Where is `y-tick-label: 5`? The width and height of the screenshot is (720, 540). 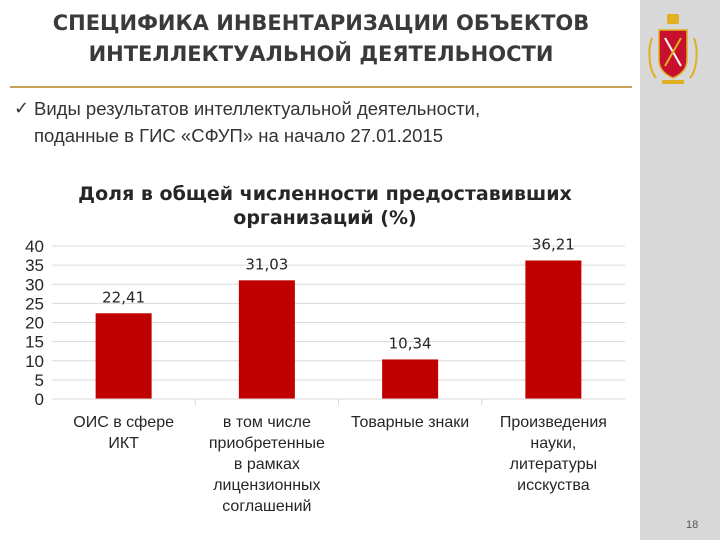 y-tick-label: 5 is located at coordinates (39, 380).